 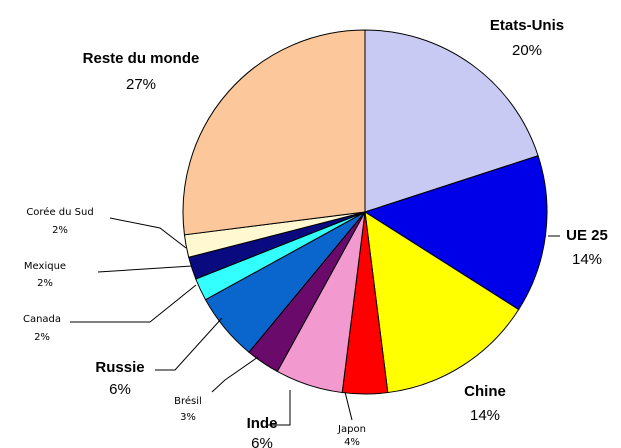 What do you see at coordinates (262, 441) in the screenshot?
I see `value-inde: 6%` at bounding box center [262, 441].